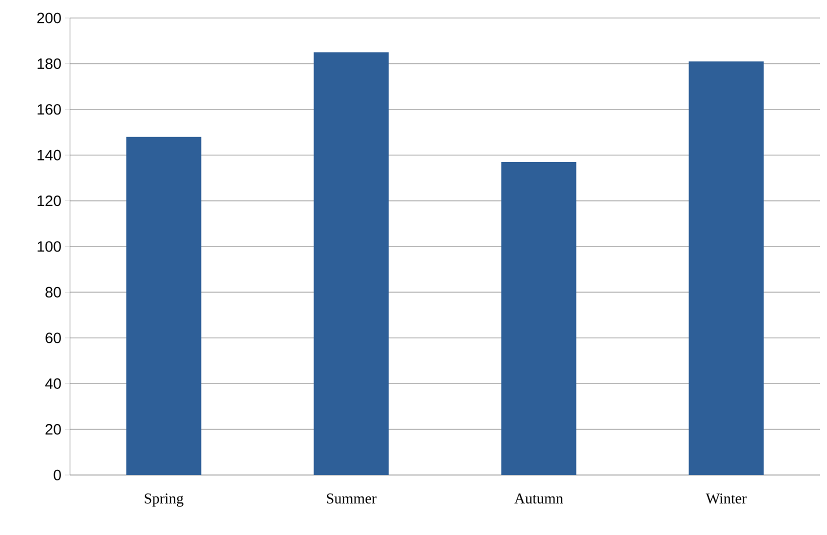  Describe the element at coordinates (49, 246) in the screenshot. I see `y-tick-label: 100` at that location.